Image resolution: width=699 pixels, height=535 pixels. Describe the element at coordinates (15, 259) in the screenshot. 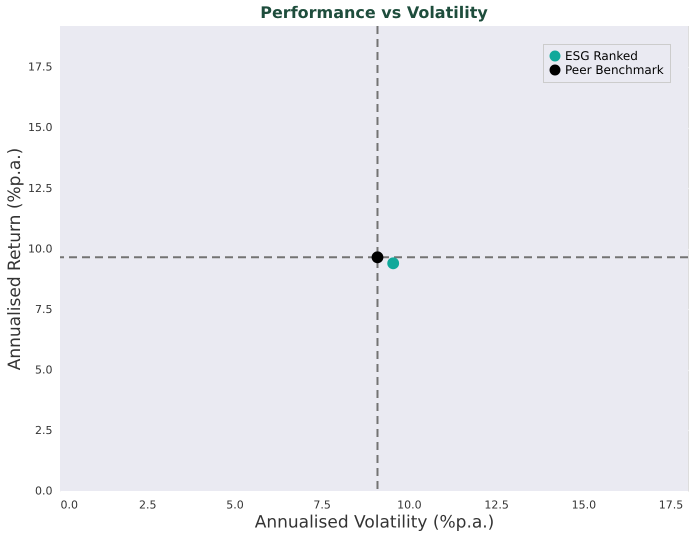

I see `y-axis-title: Annualised Return (%p.a.)` at that location.